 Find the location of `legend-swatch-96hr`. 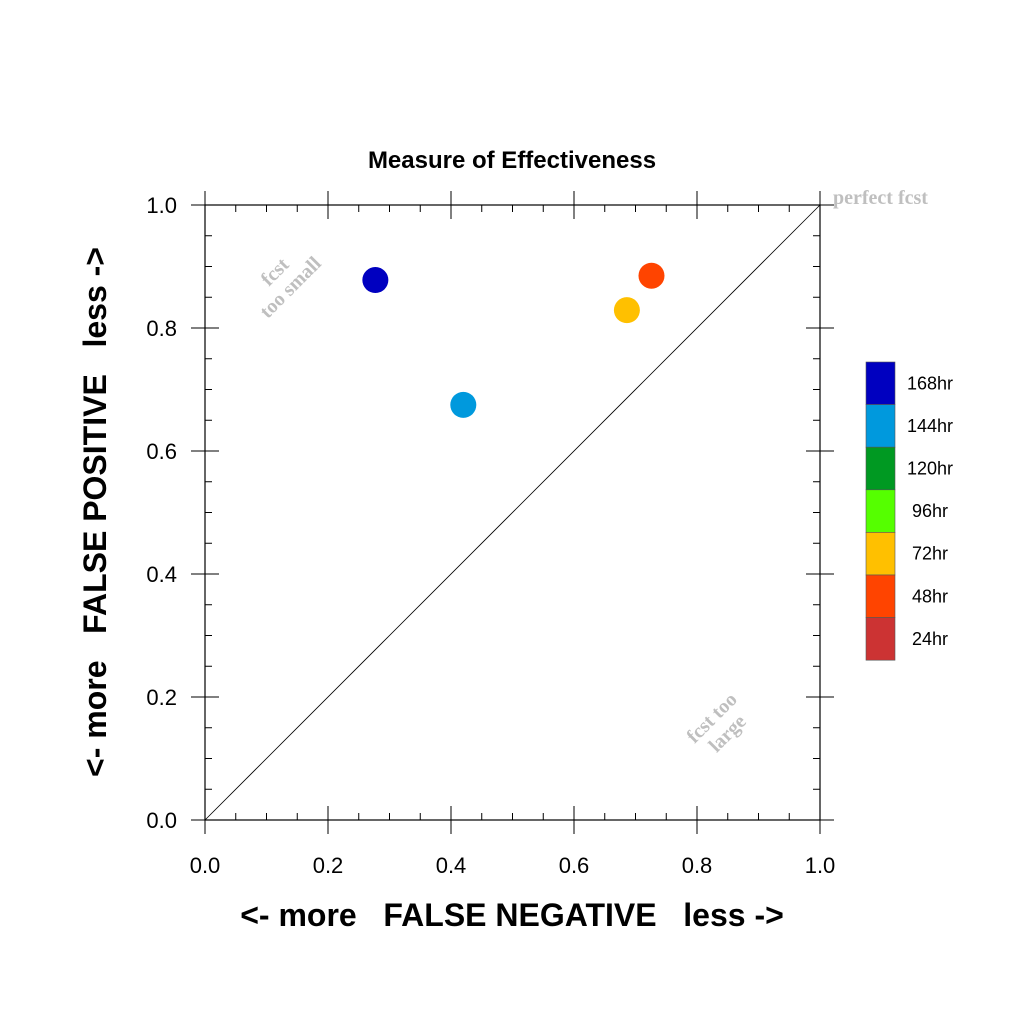

legend-swatch-96hr is located at coordinates (880, 511).